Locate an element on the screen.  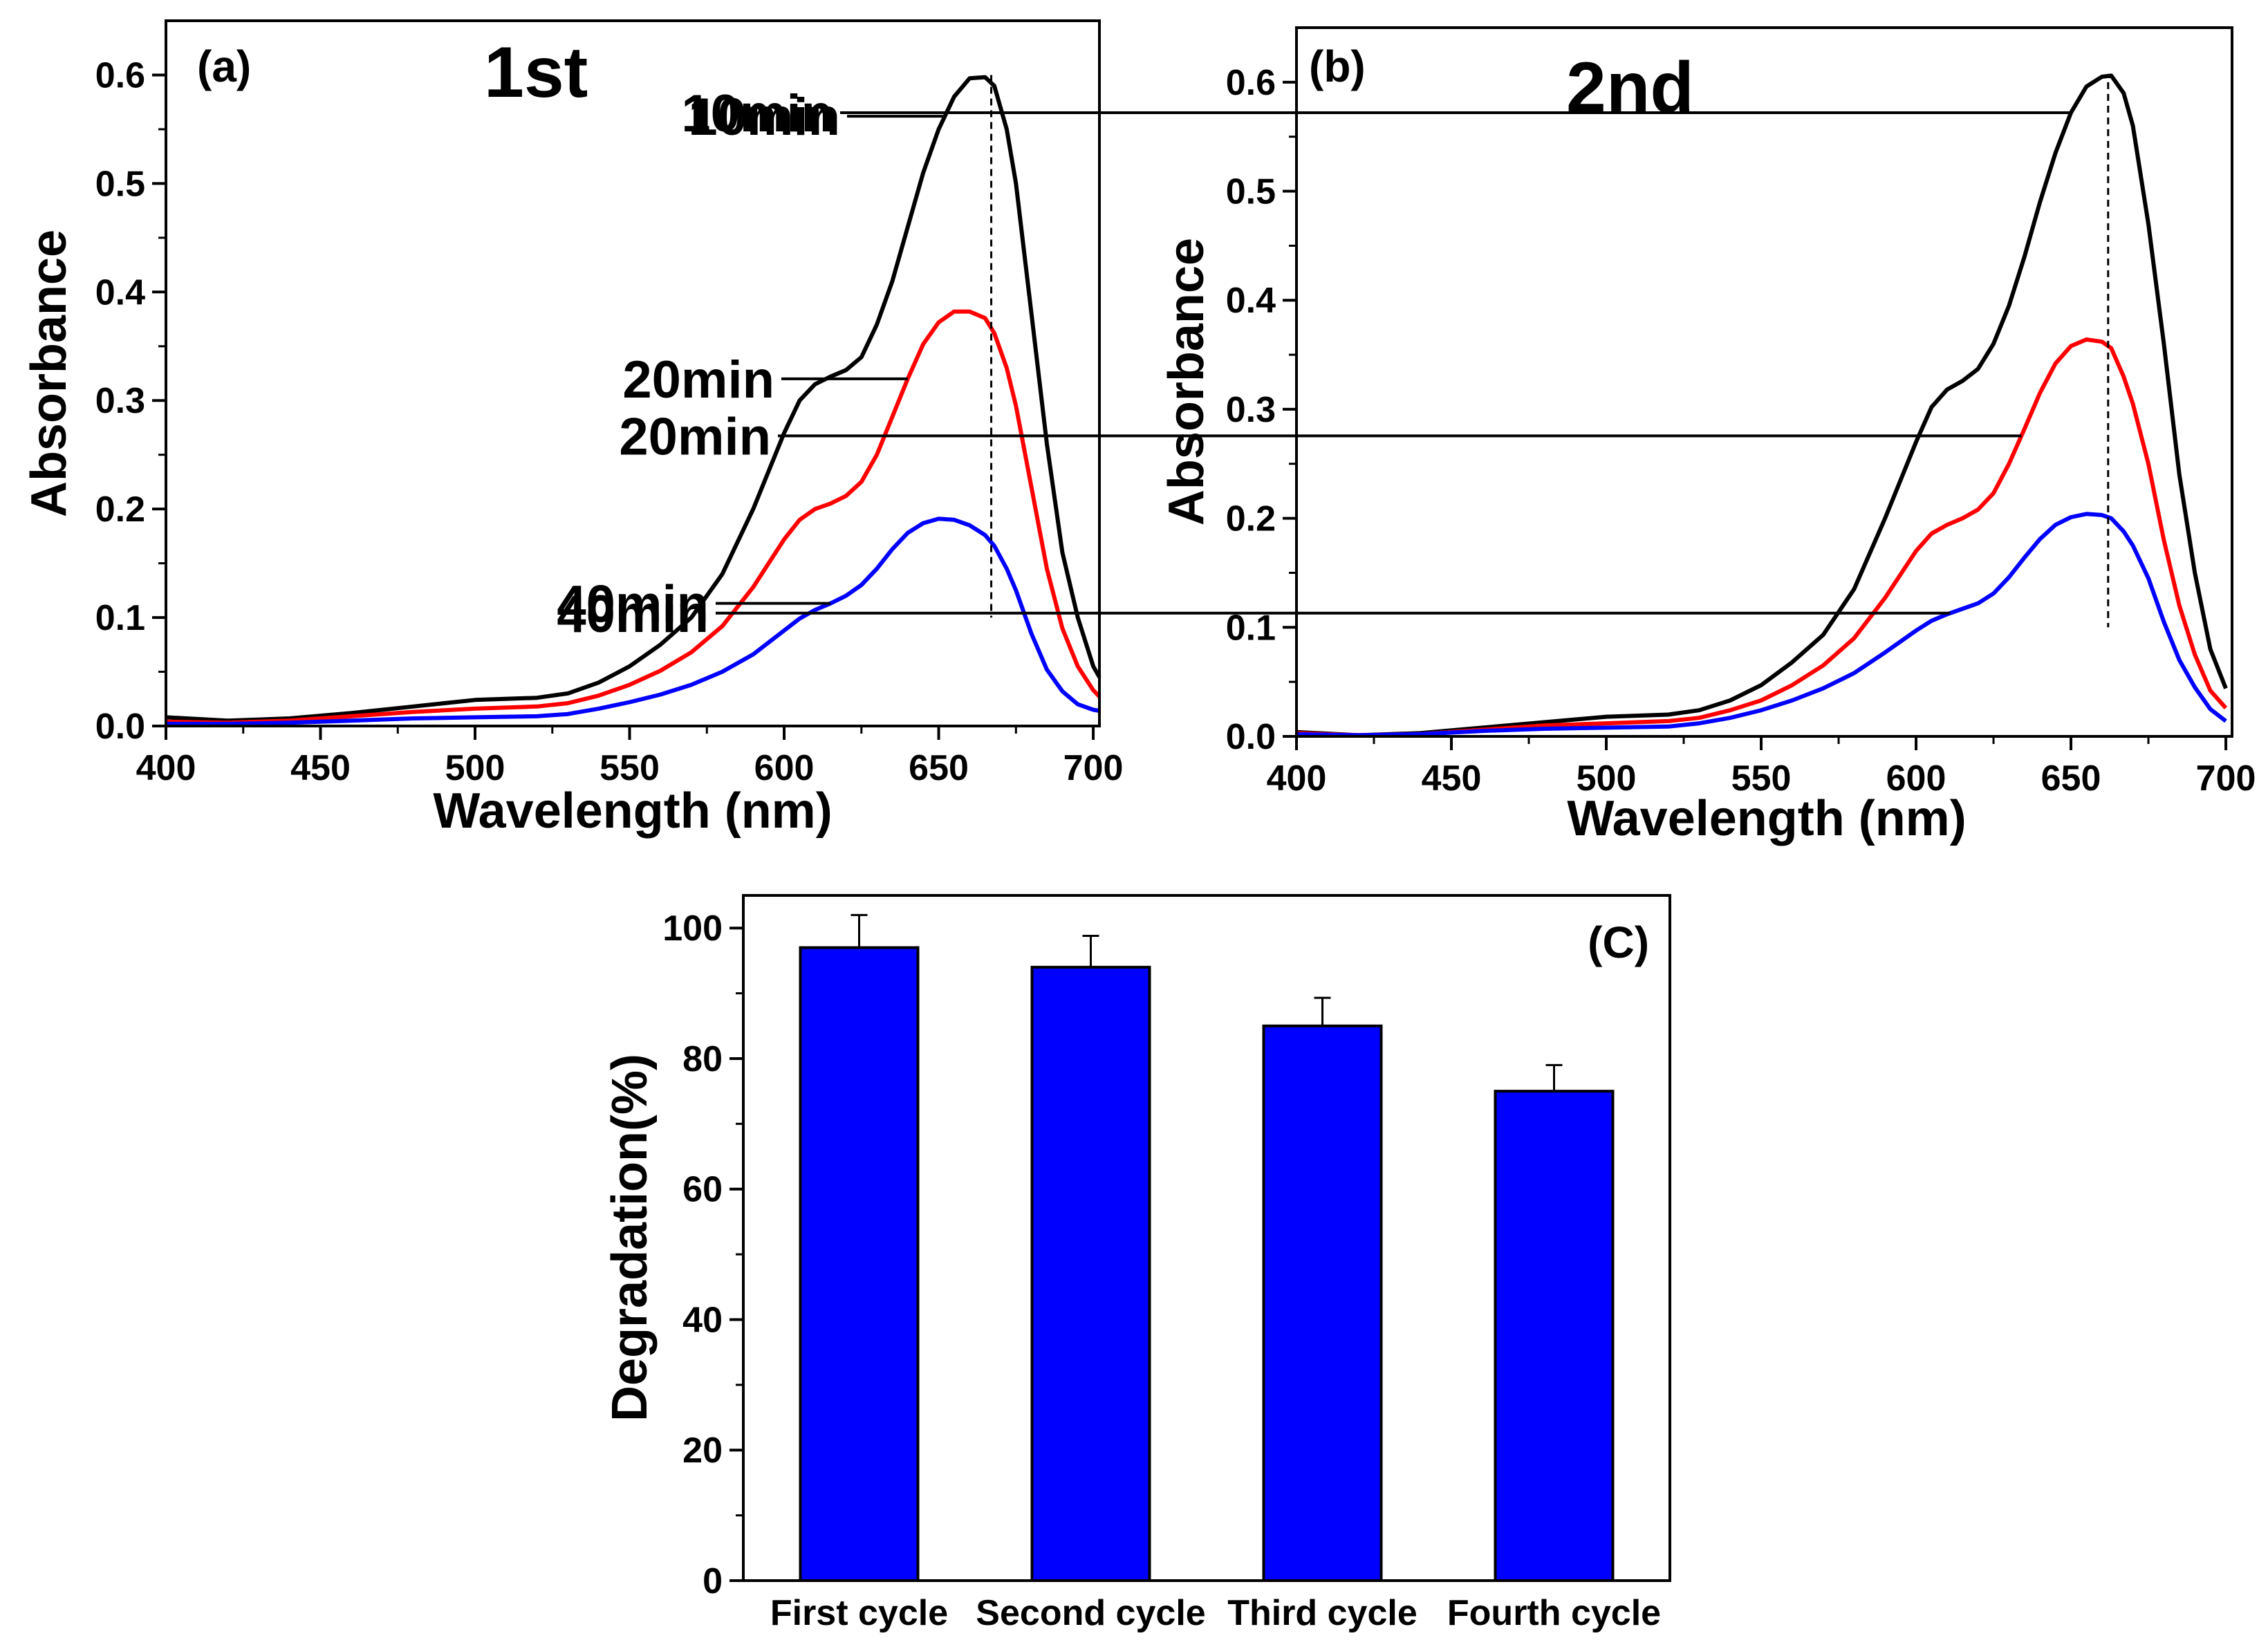
panel-title: 1st is located at coordinates (536, 72).